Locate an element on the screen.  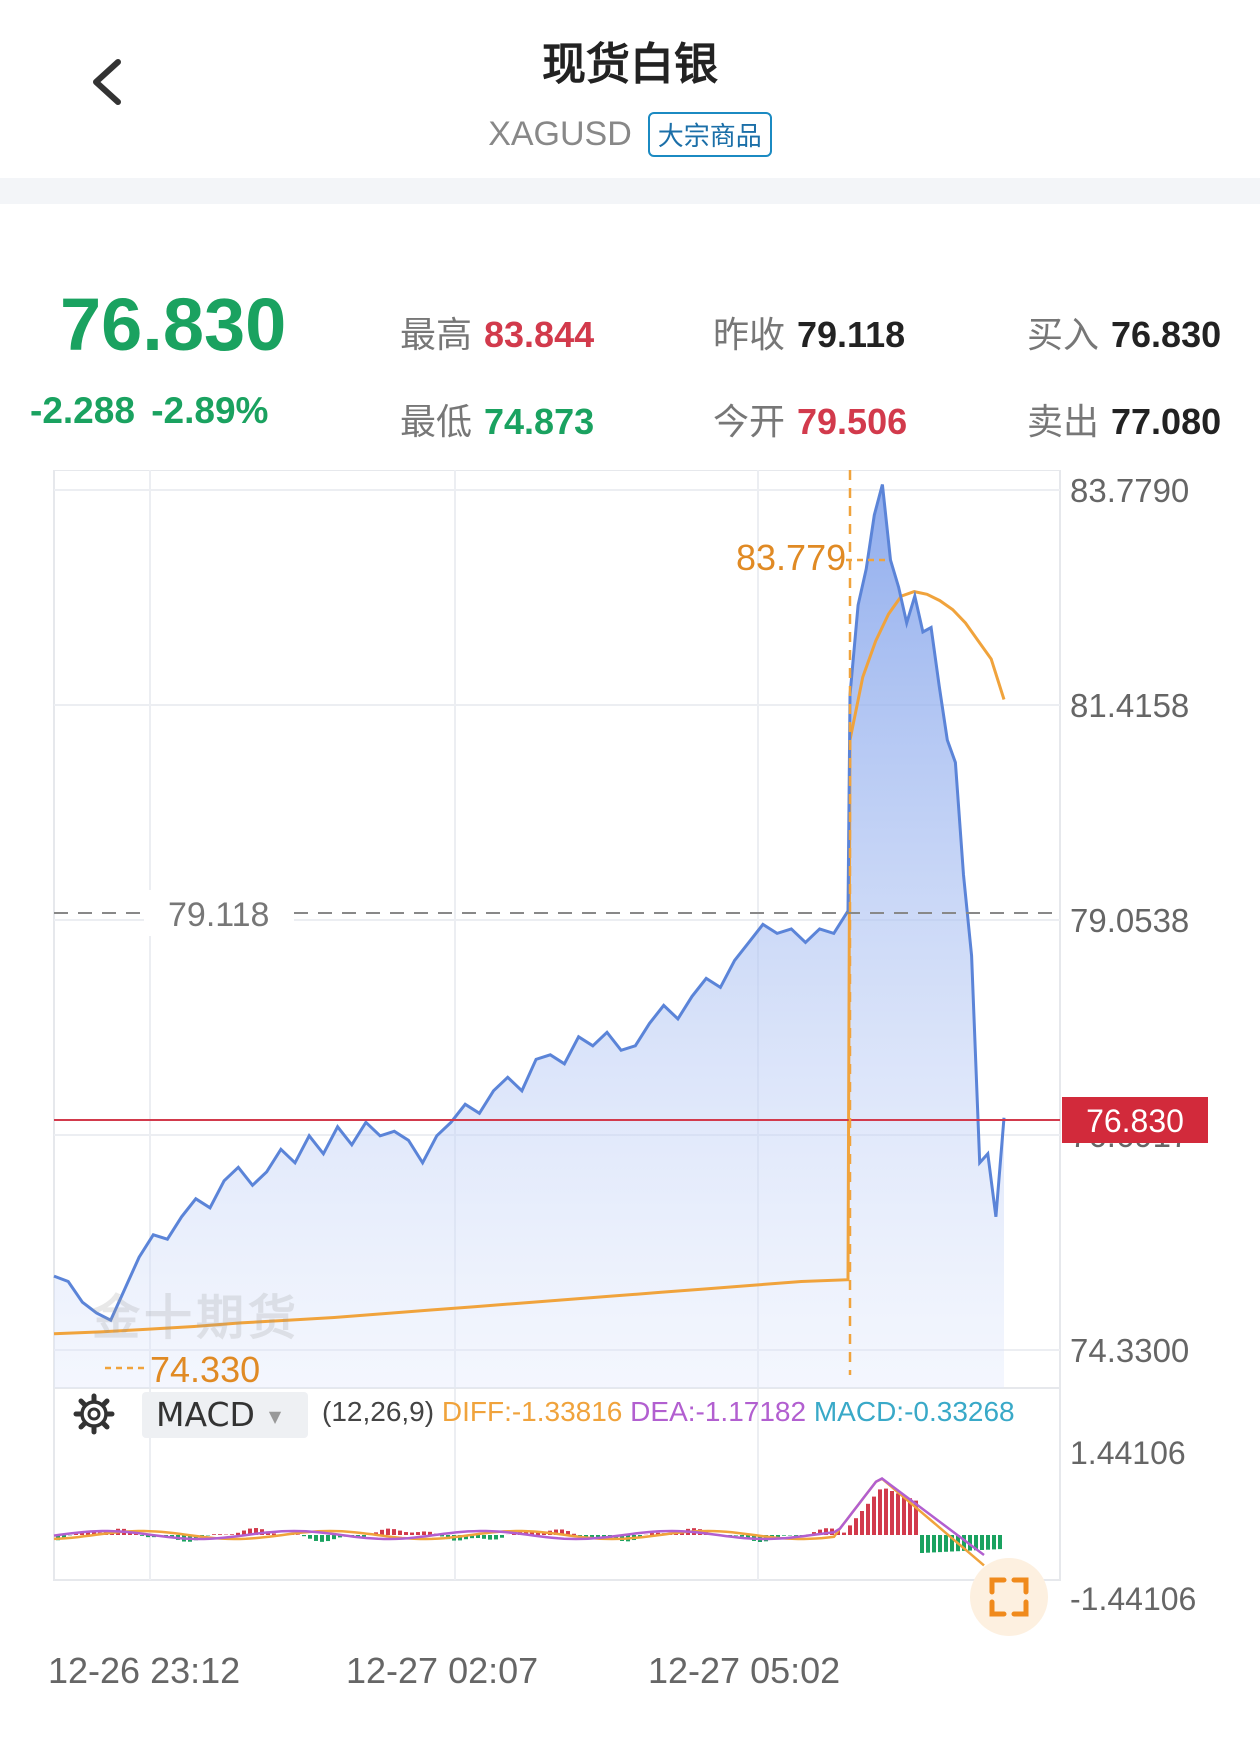
stat-prev-close-label: 昨收 is located at coordinates (749, 335).